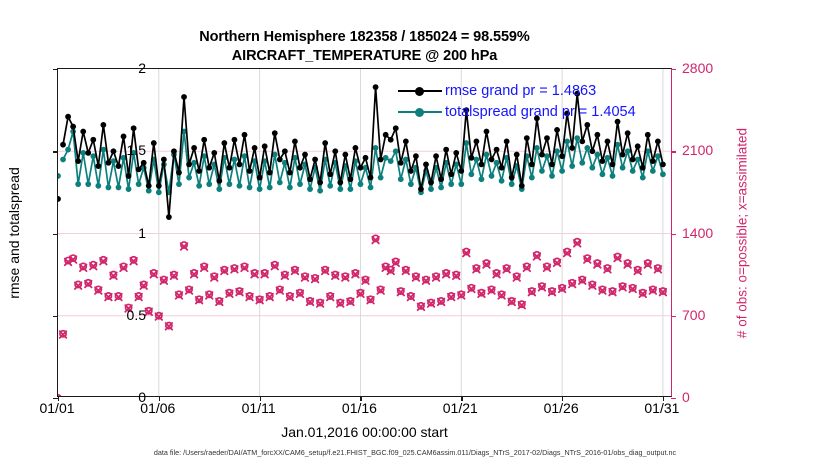  What do you see at coordinates (359, 408) in the screenshot?
I see `x-tick-label-01-16: 01/16` at bounding box center [359, 408].